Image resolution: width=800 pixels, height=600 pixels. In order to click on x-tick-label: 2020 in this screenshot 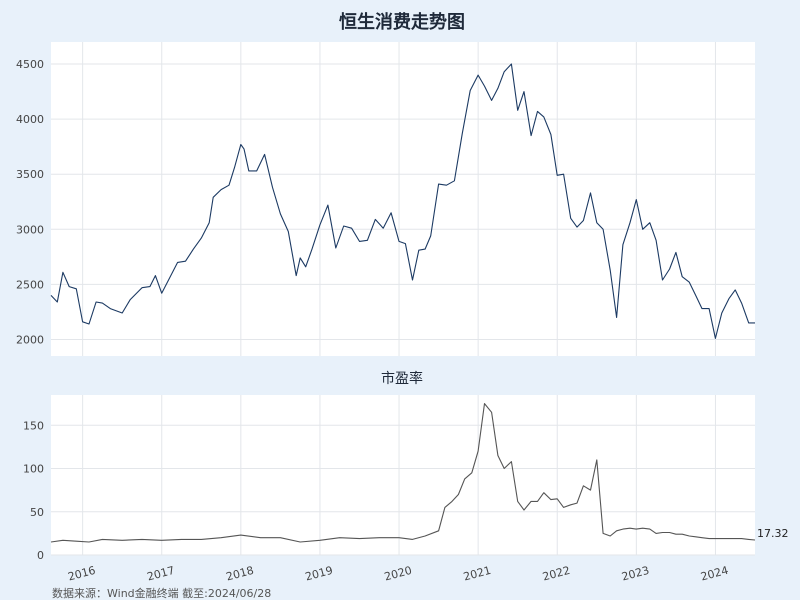, I will do `click(398, 574)`.